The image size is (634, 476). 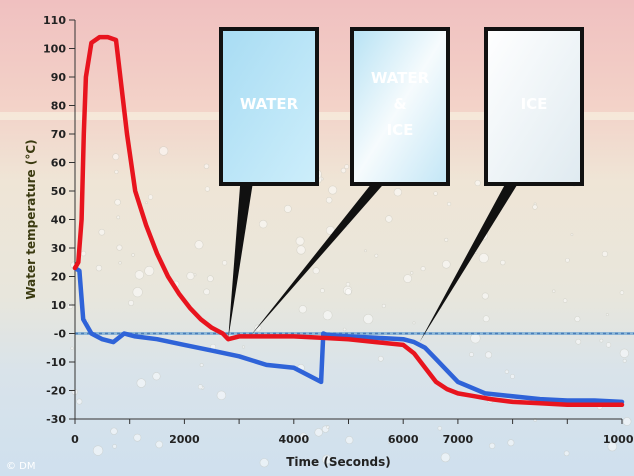 What do you see at coordinates (59, 277) in the screenshot?
I see `y-tick-label: 20` at bounding box center [59, 277].